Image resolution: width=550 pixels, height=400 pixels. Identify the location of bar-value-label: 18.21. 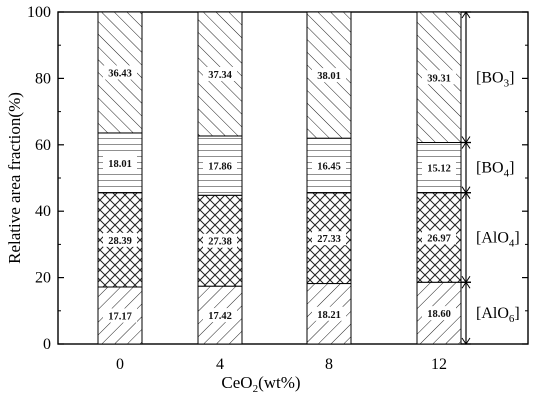
(329, 315).